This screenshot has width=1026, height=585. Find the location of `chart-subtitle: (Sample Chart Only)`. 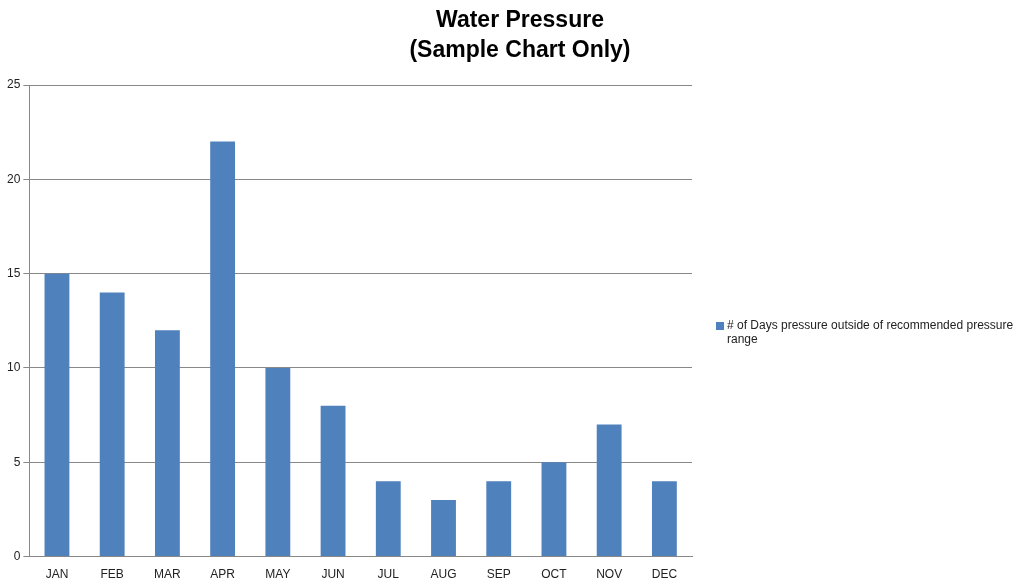

chart-subtitle: (Sample Chart Only) is located at coordinates (520, 49).